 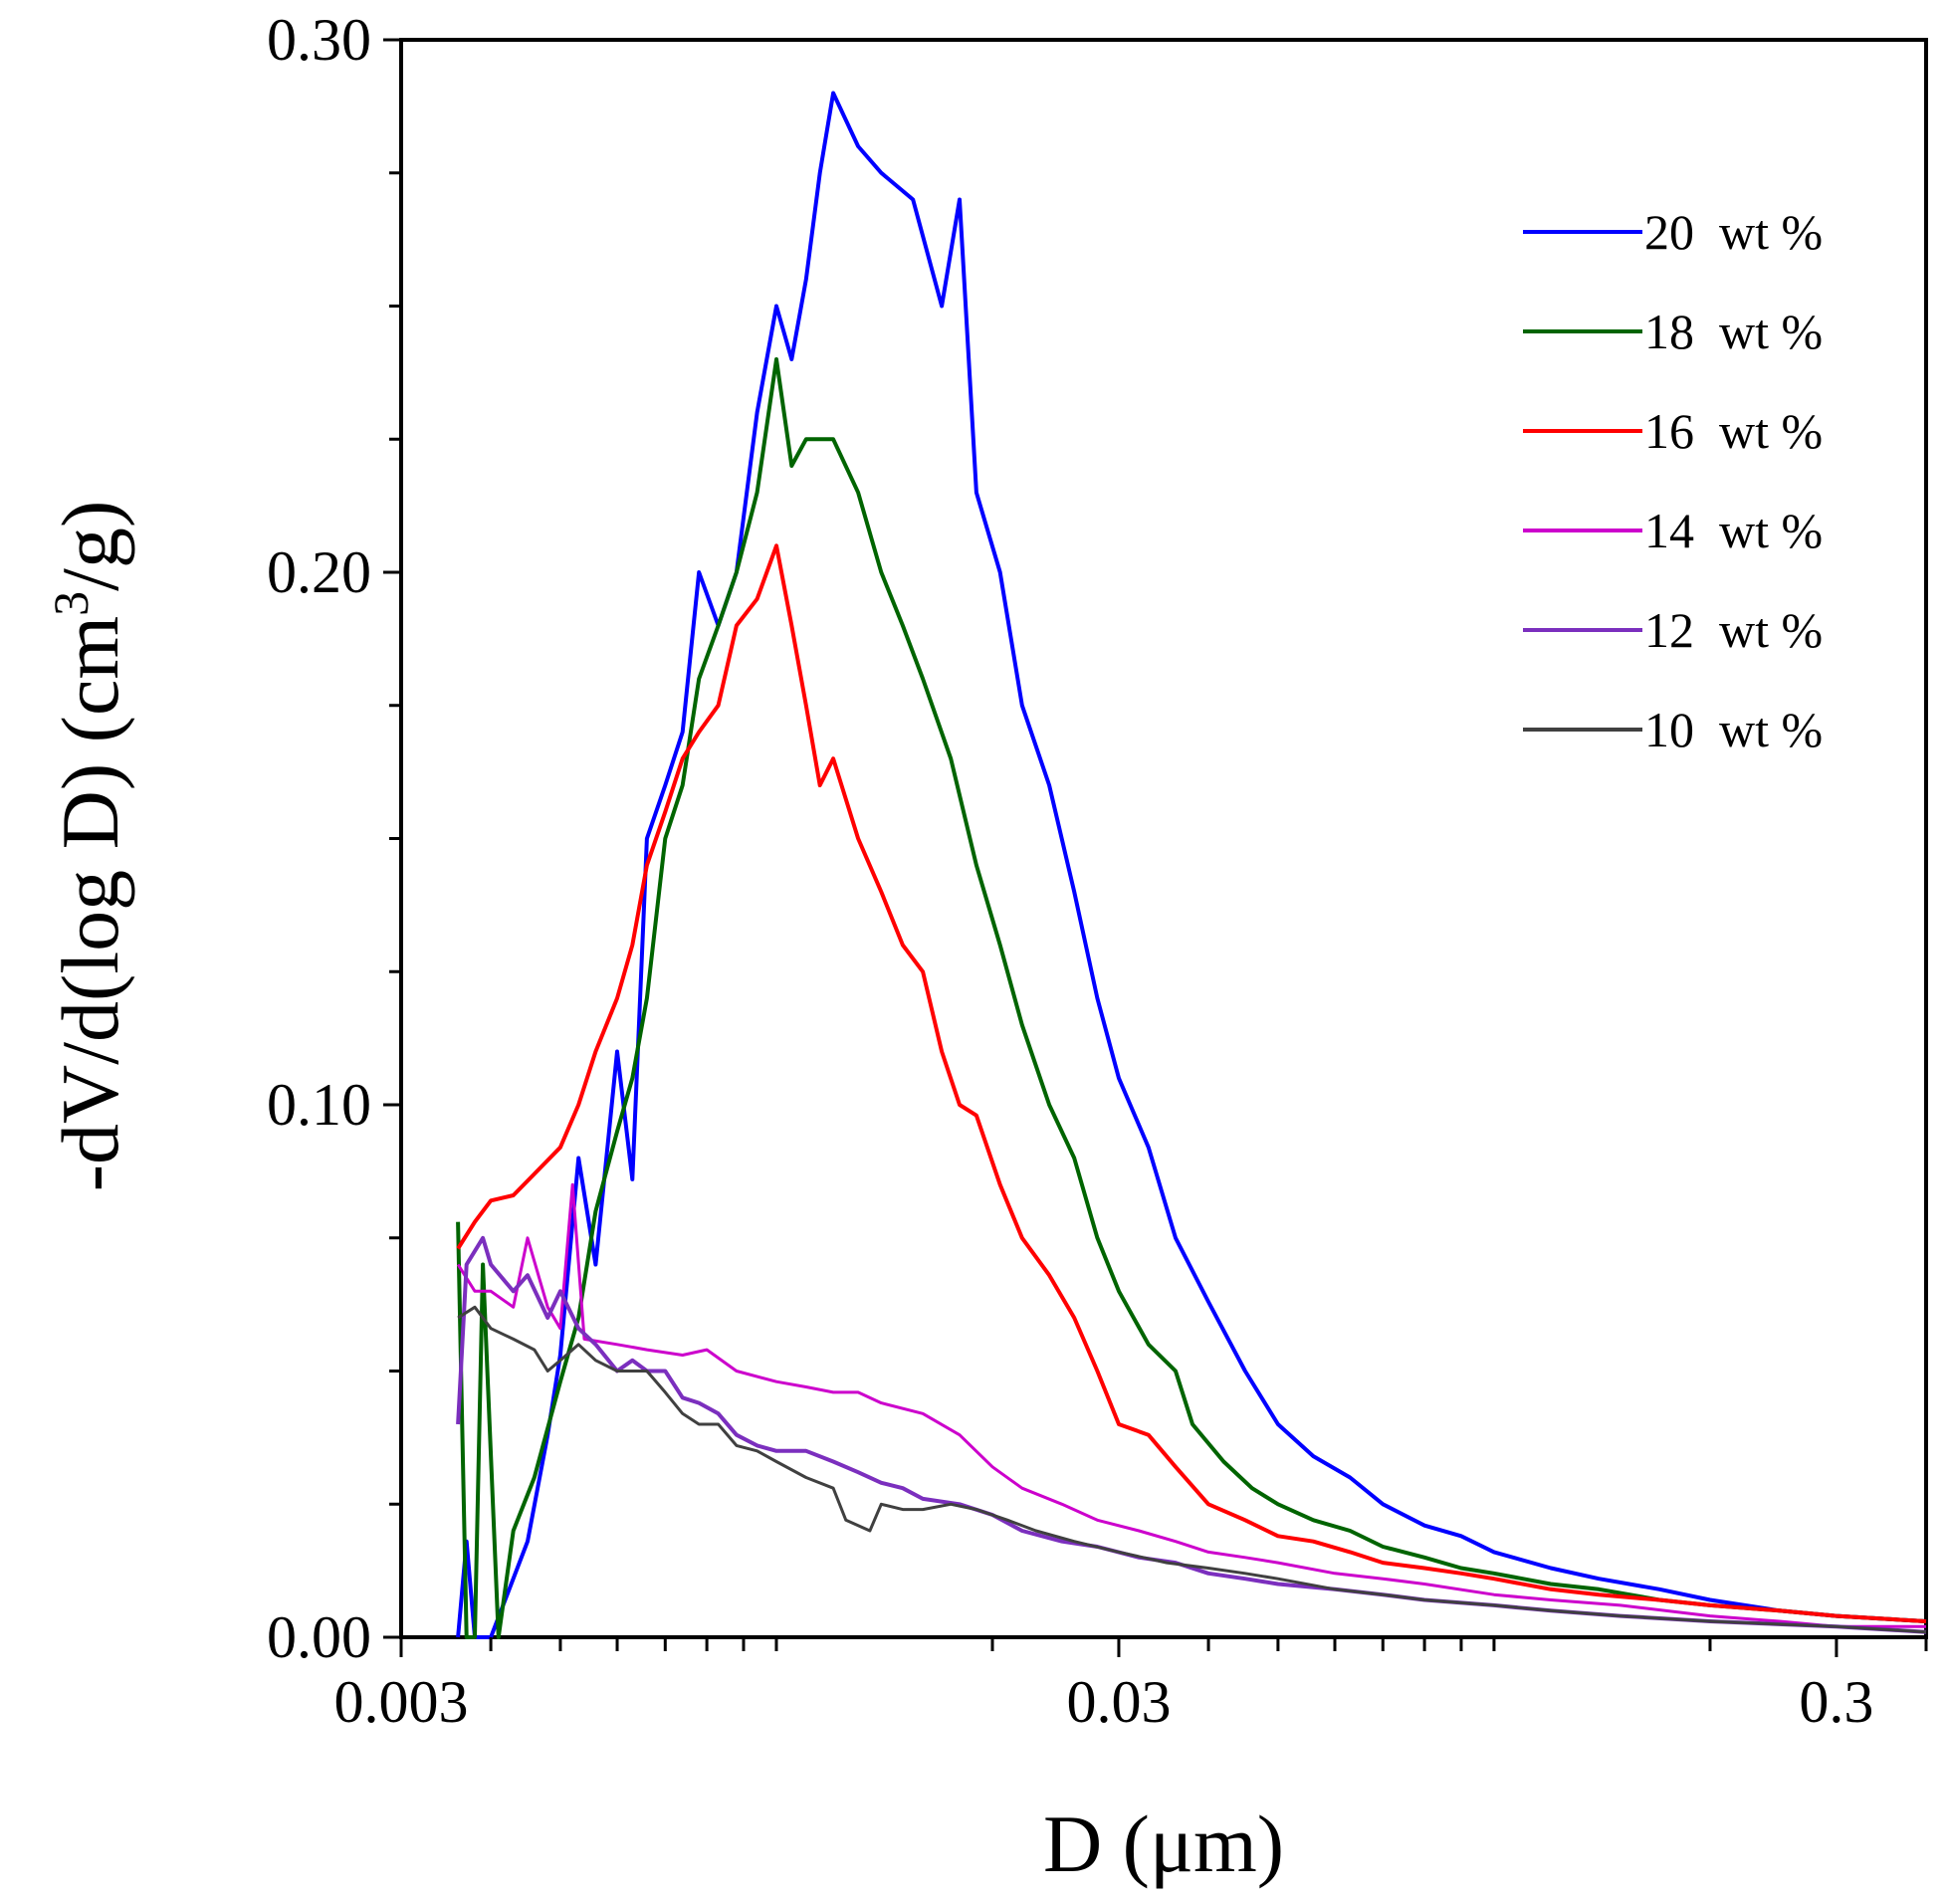 I want to click on x-axis-title: D (μm), so click(x=1163, y=1843).